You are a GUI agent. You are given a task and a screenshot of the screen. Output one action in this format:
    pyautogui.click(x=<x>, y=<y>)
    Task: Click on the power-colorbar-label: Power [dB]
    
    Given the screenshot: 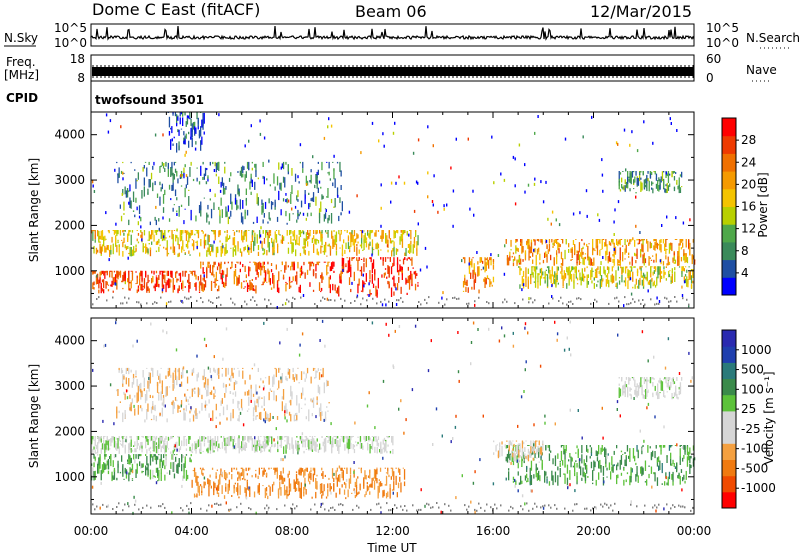 What is the action you would take?
    pyautogui.click(x=763, y=204)
    